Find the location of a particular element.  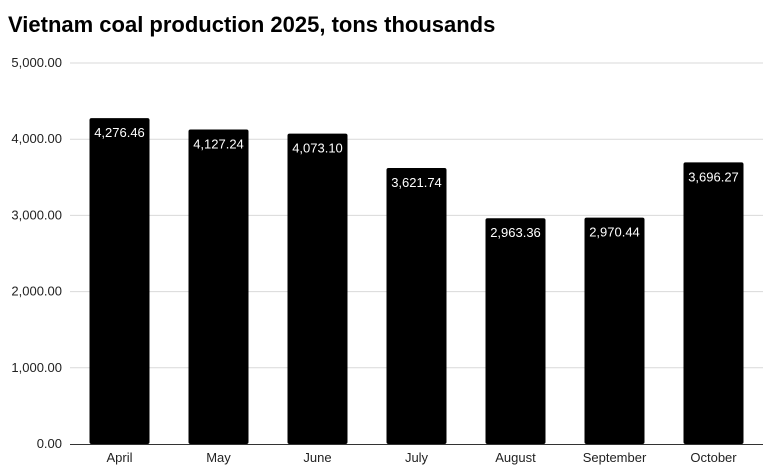

x-category-label: August is located at coordinates (515, 457).